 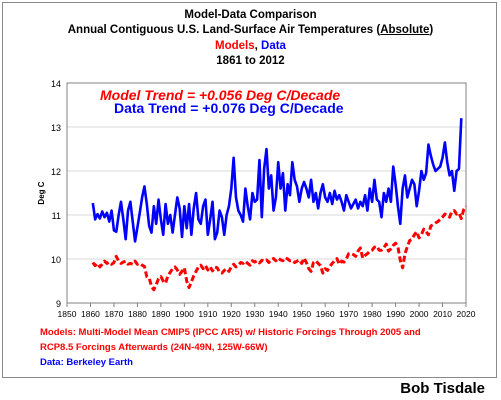 I want to click on y-tick-label: 14, so click(x=56, y=84).